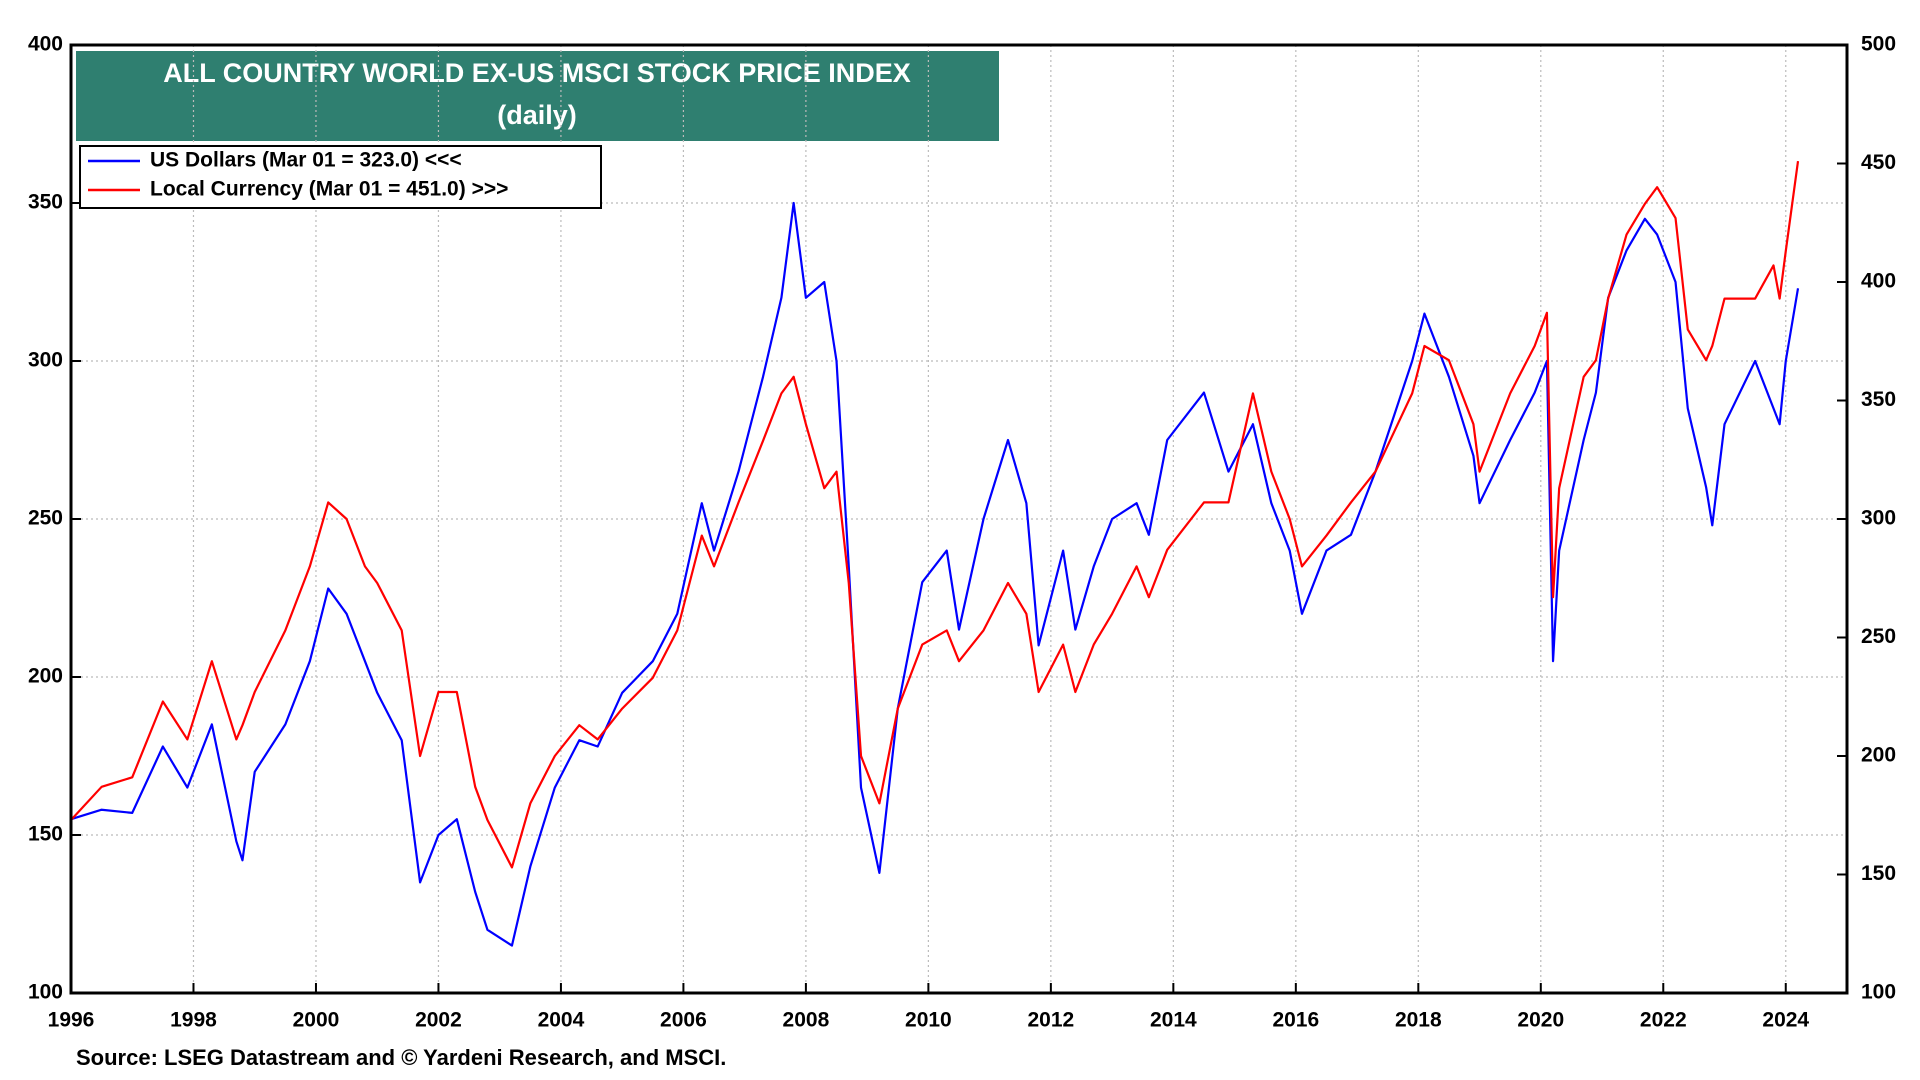  I want to click on y2-tick-label: 300, so click(1878, 518).